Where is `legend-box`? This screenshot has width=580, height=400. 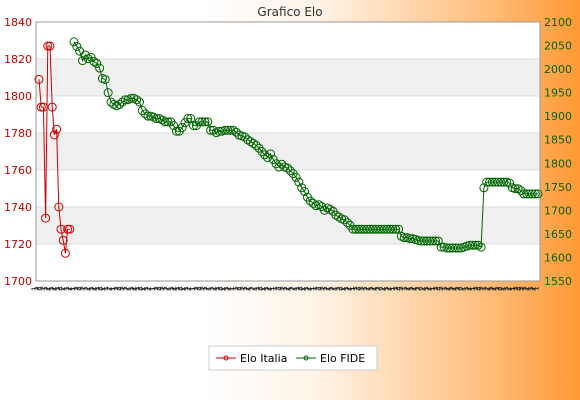
legend-box is located at coordinates (293, 358).